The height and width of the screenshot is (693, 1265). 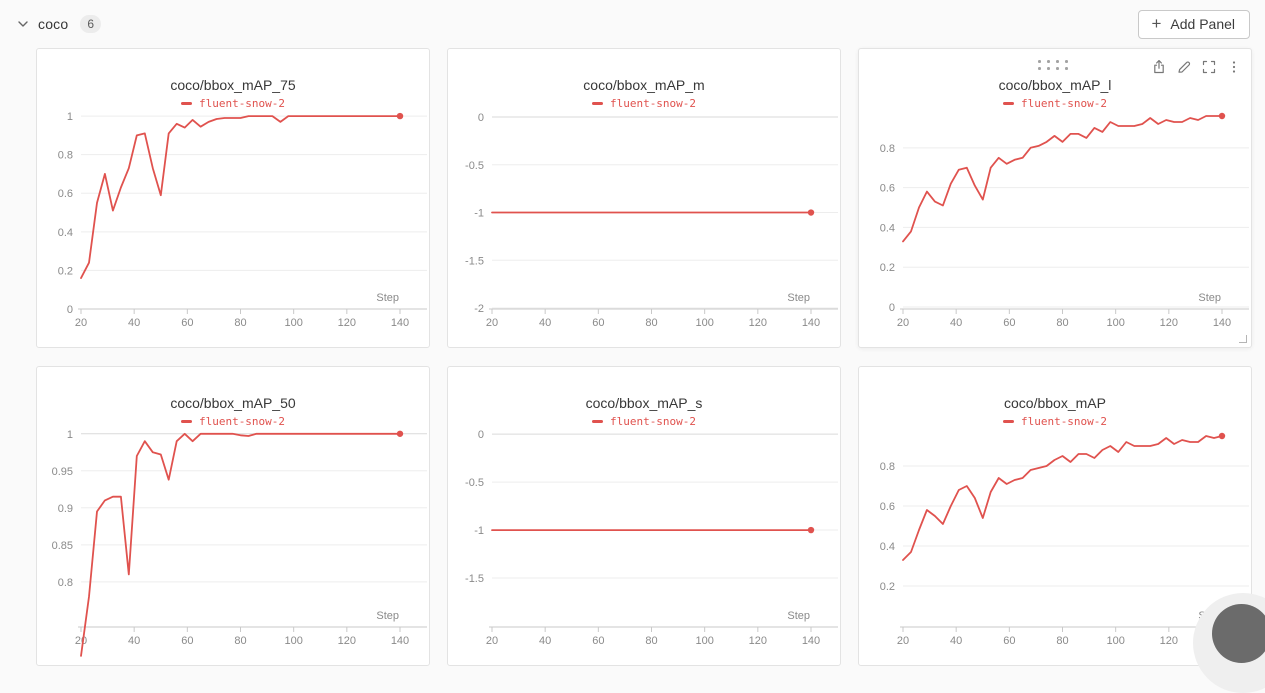 What do you see at coordinates (632, 24) in the screenshot?
I see `section-header: coco 6 + Add Panel` at bounding box center [632, 24].